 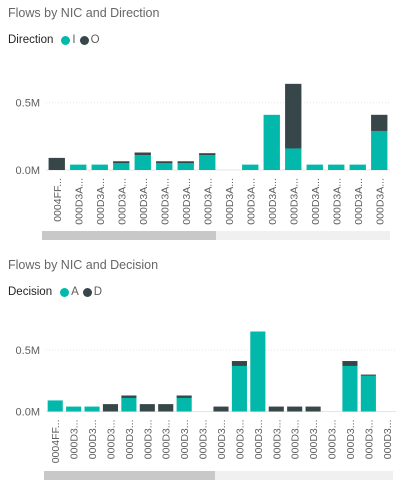 What do you see at coordinates (84, 13) in the screenshot?
I see `chart-title: Flows by NIC and Direction` at bounding box center [84, 13].